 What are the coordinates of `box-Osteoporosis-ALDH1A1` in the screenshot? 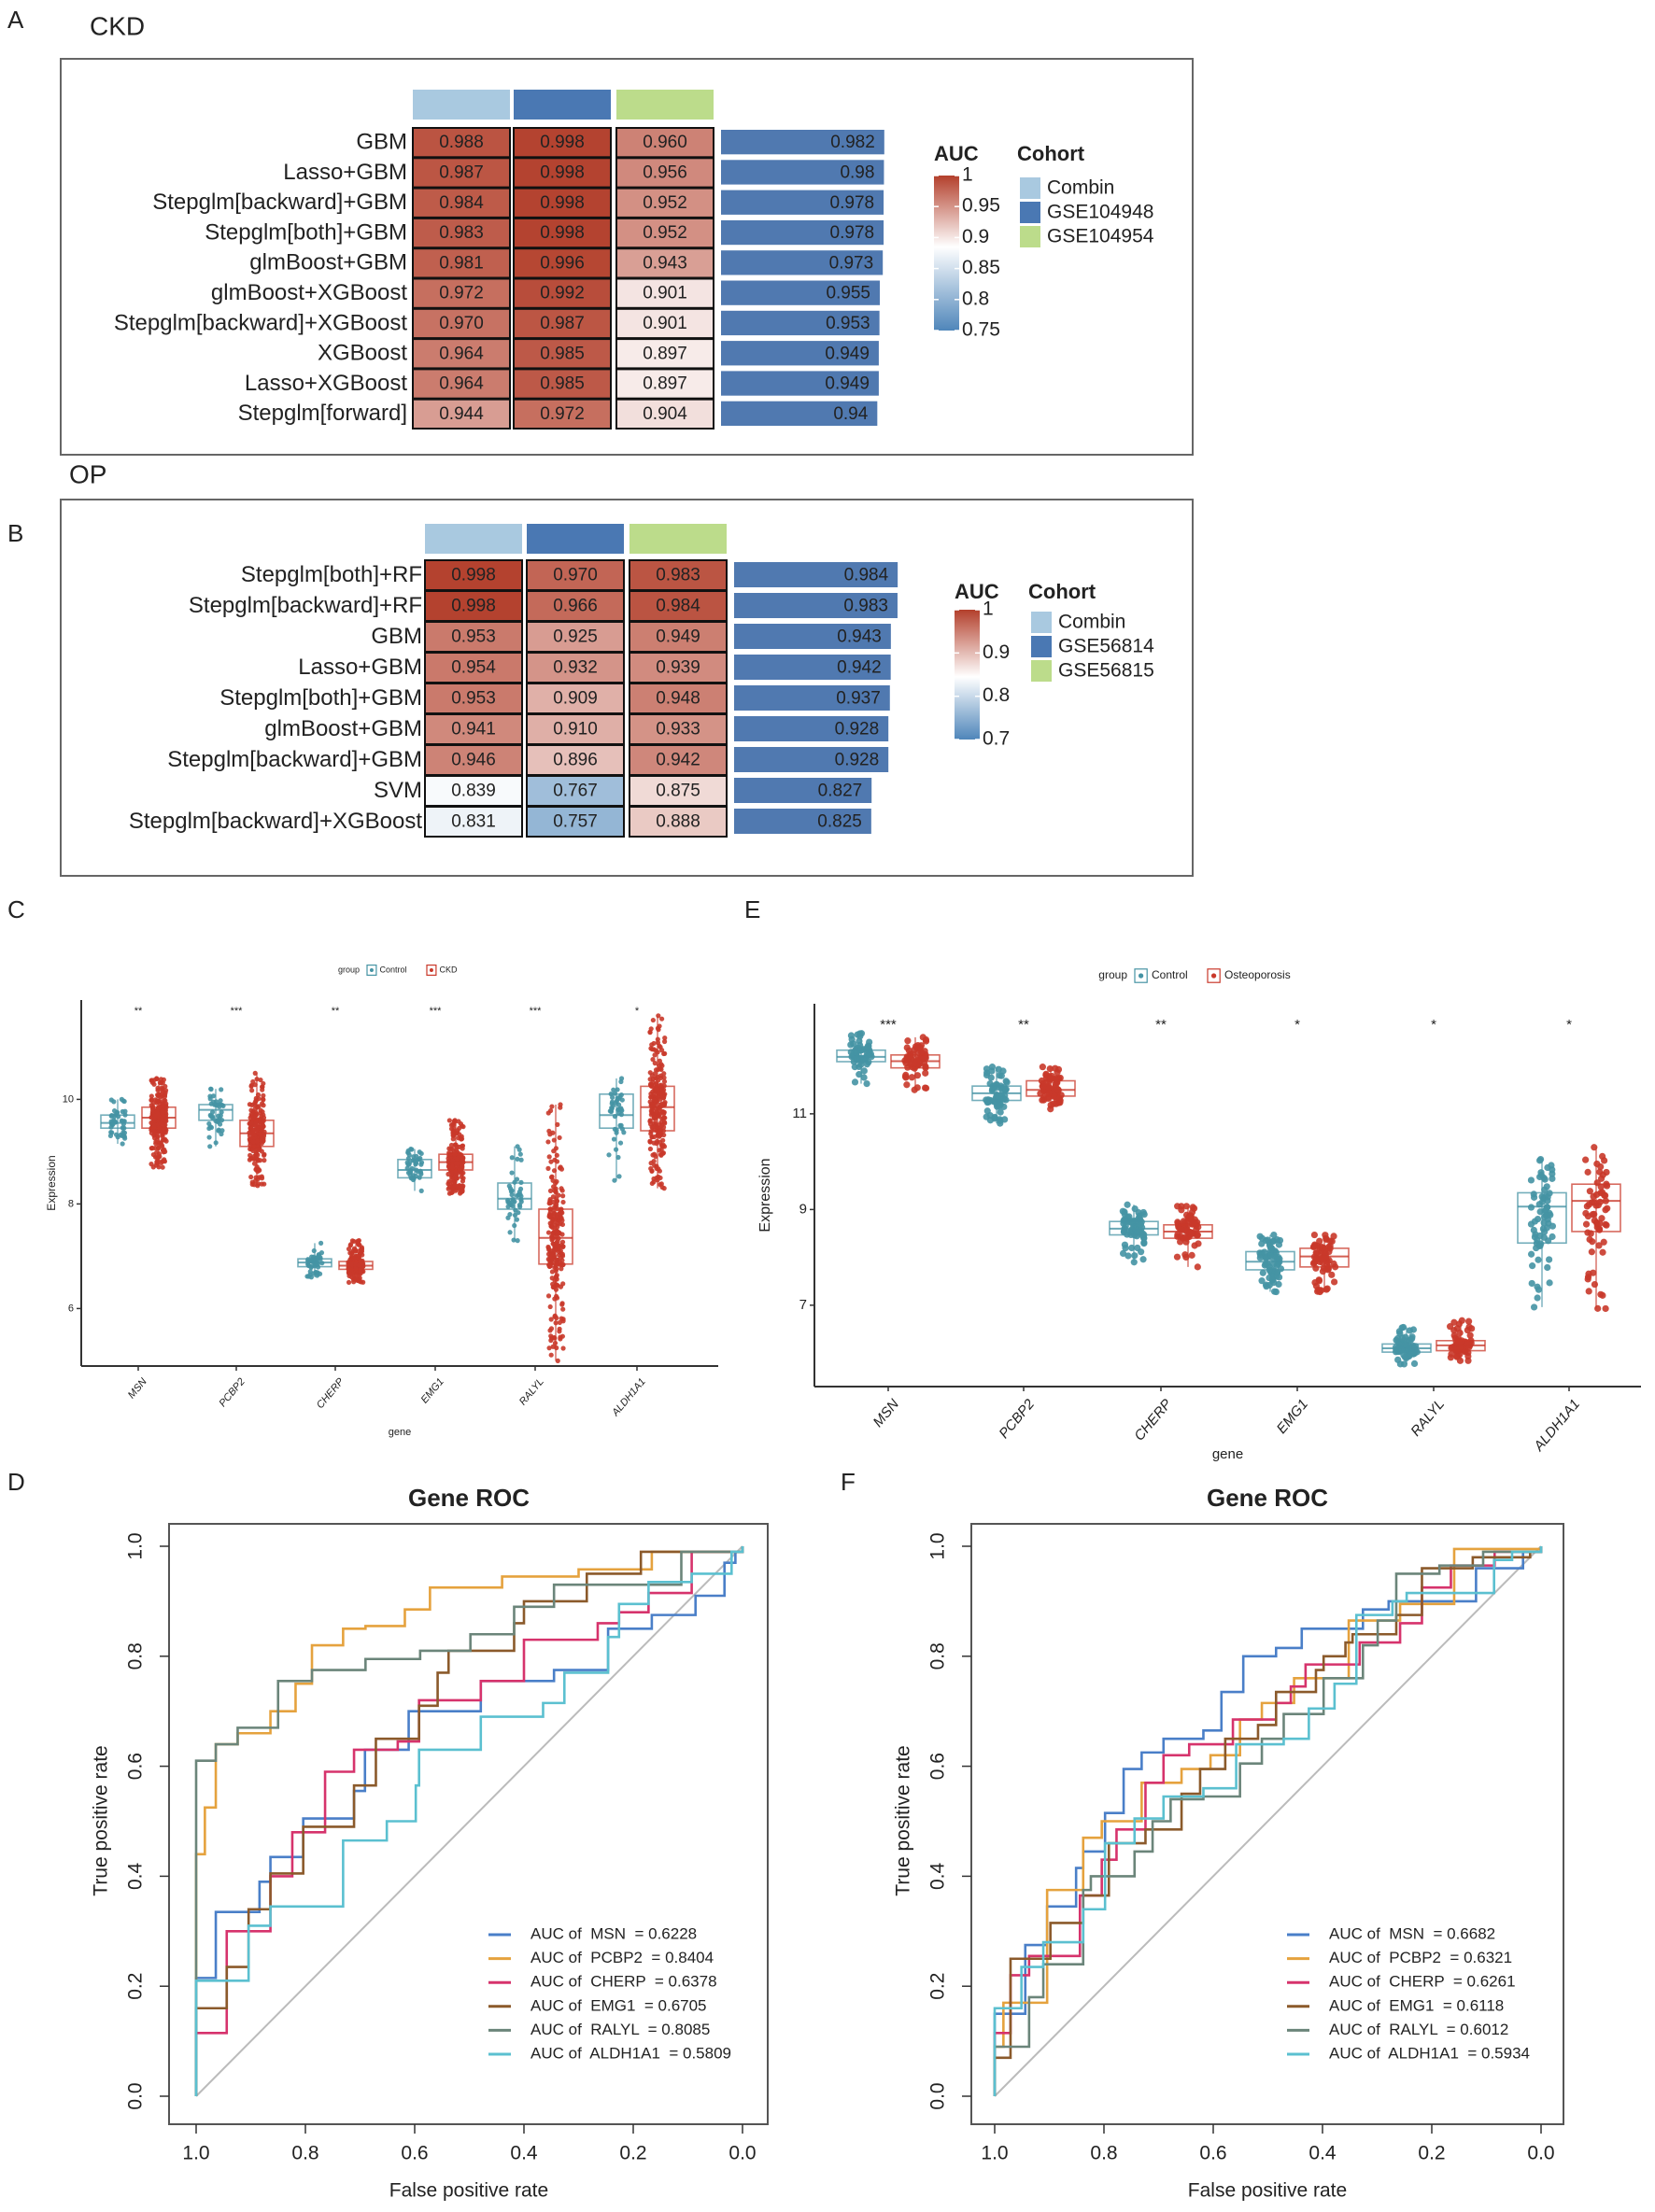 It's located at (1596, 1228).